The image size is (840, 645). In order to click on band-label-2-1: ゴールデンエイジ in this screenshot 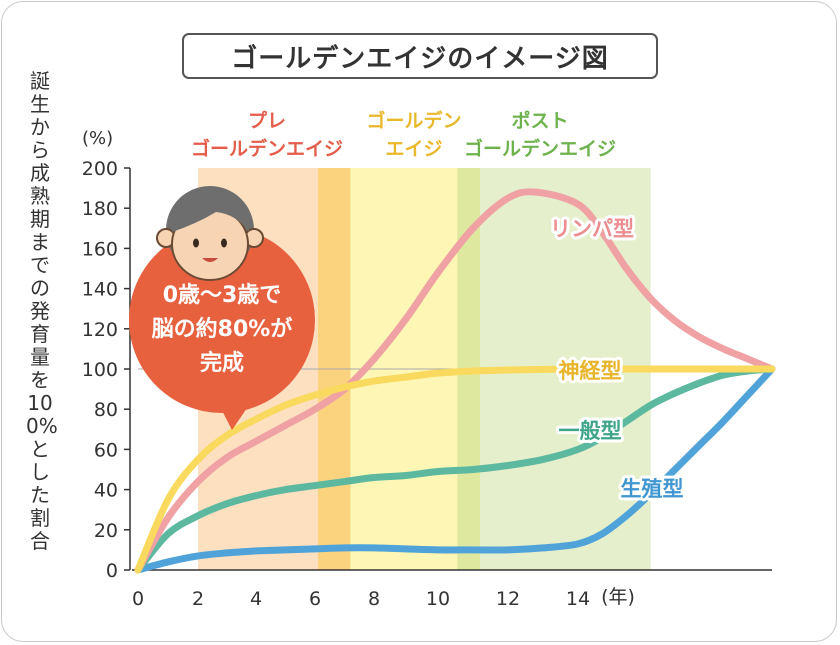, I will do `click(540, 148)`.